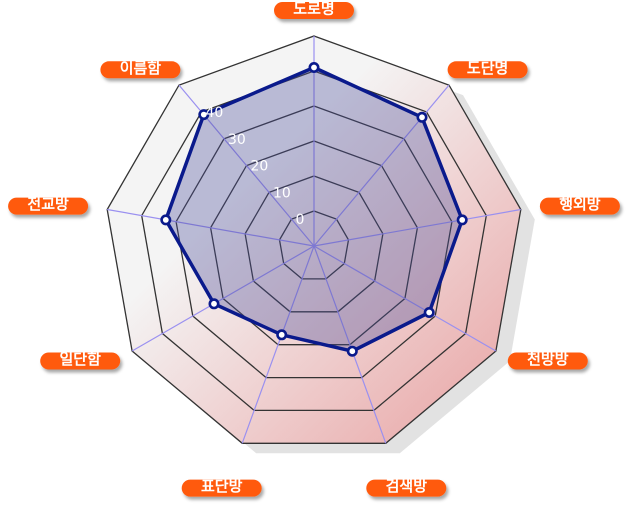  I want to click on category-label-0: 도로명, so click(314, 9).